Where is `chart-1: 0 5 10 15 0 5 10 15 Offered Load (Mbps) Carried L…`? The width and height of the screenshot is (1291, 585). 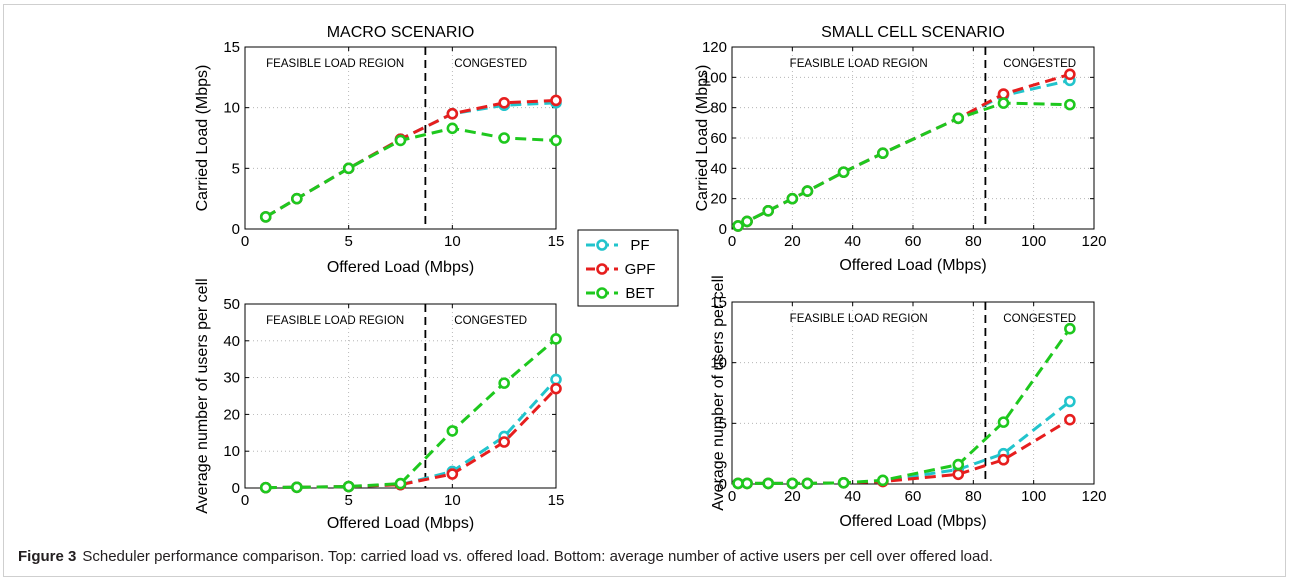
chart-1: 0 5 10 15 0 5 10 15 Offered Load (Mbps) Carried L… is located at coordinates (379, 150).